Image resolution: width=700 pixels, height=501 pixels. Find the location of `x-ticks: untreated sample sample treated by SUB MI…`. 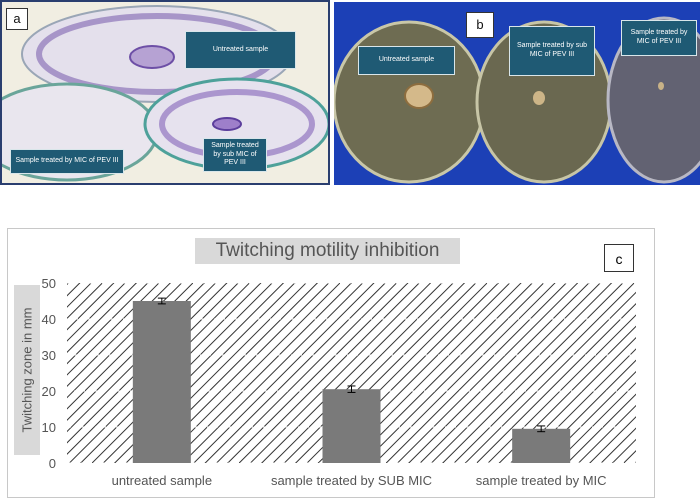

x-ticks: untreated sample sample treated by SUB MI… is located at coordinates (359, 480).